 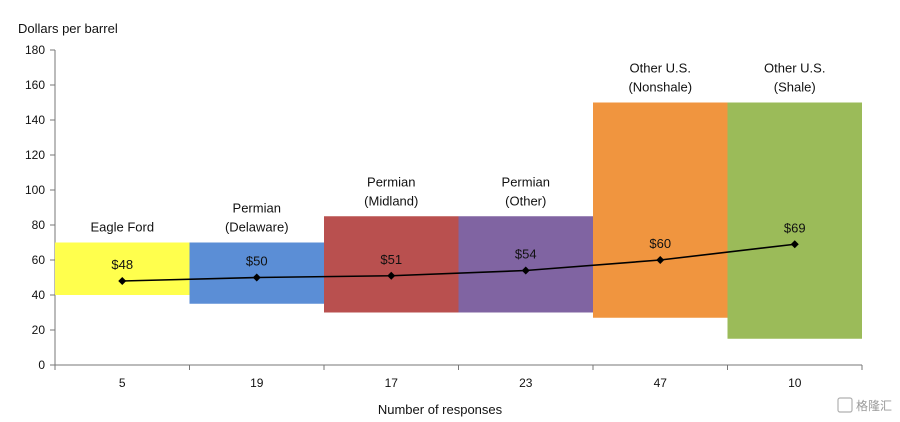 What do you see at coordinates (660, 87) in the screenshot?
I see `region-label: (Nonshale)` at bounding box center [660, 87].